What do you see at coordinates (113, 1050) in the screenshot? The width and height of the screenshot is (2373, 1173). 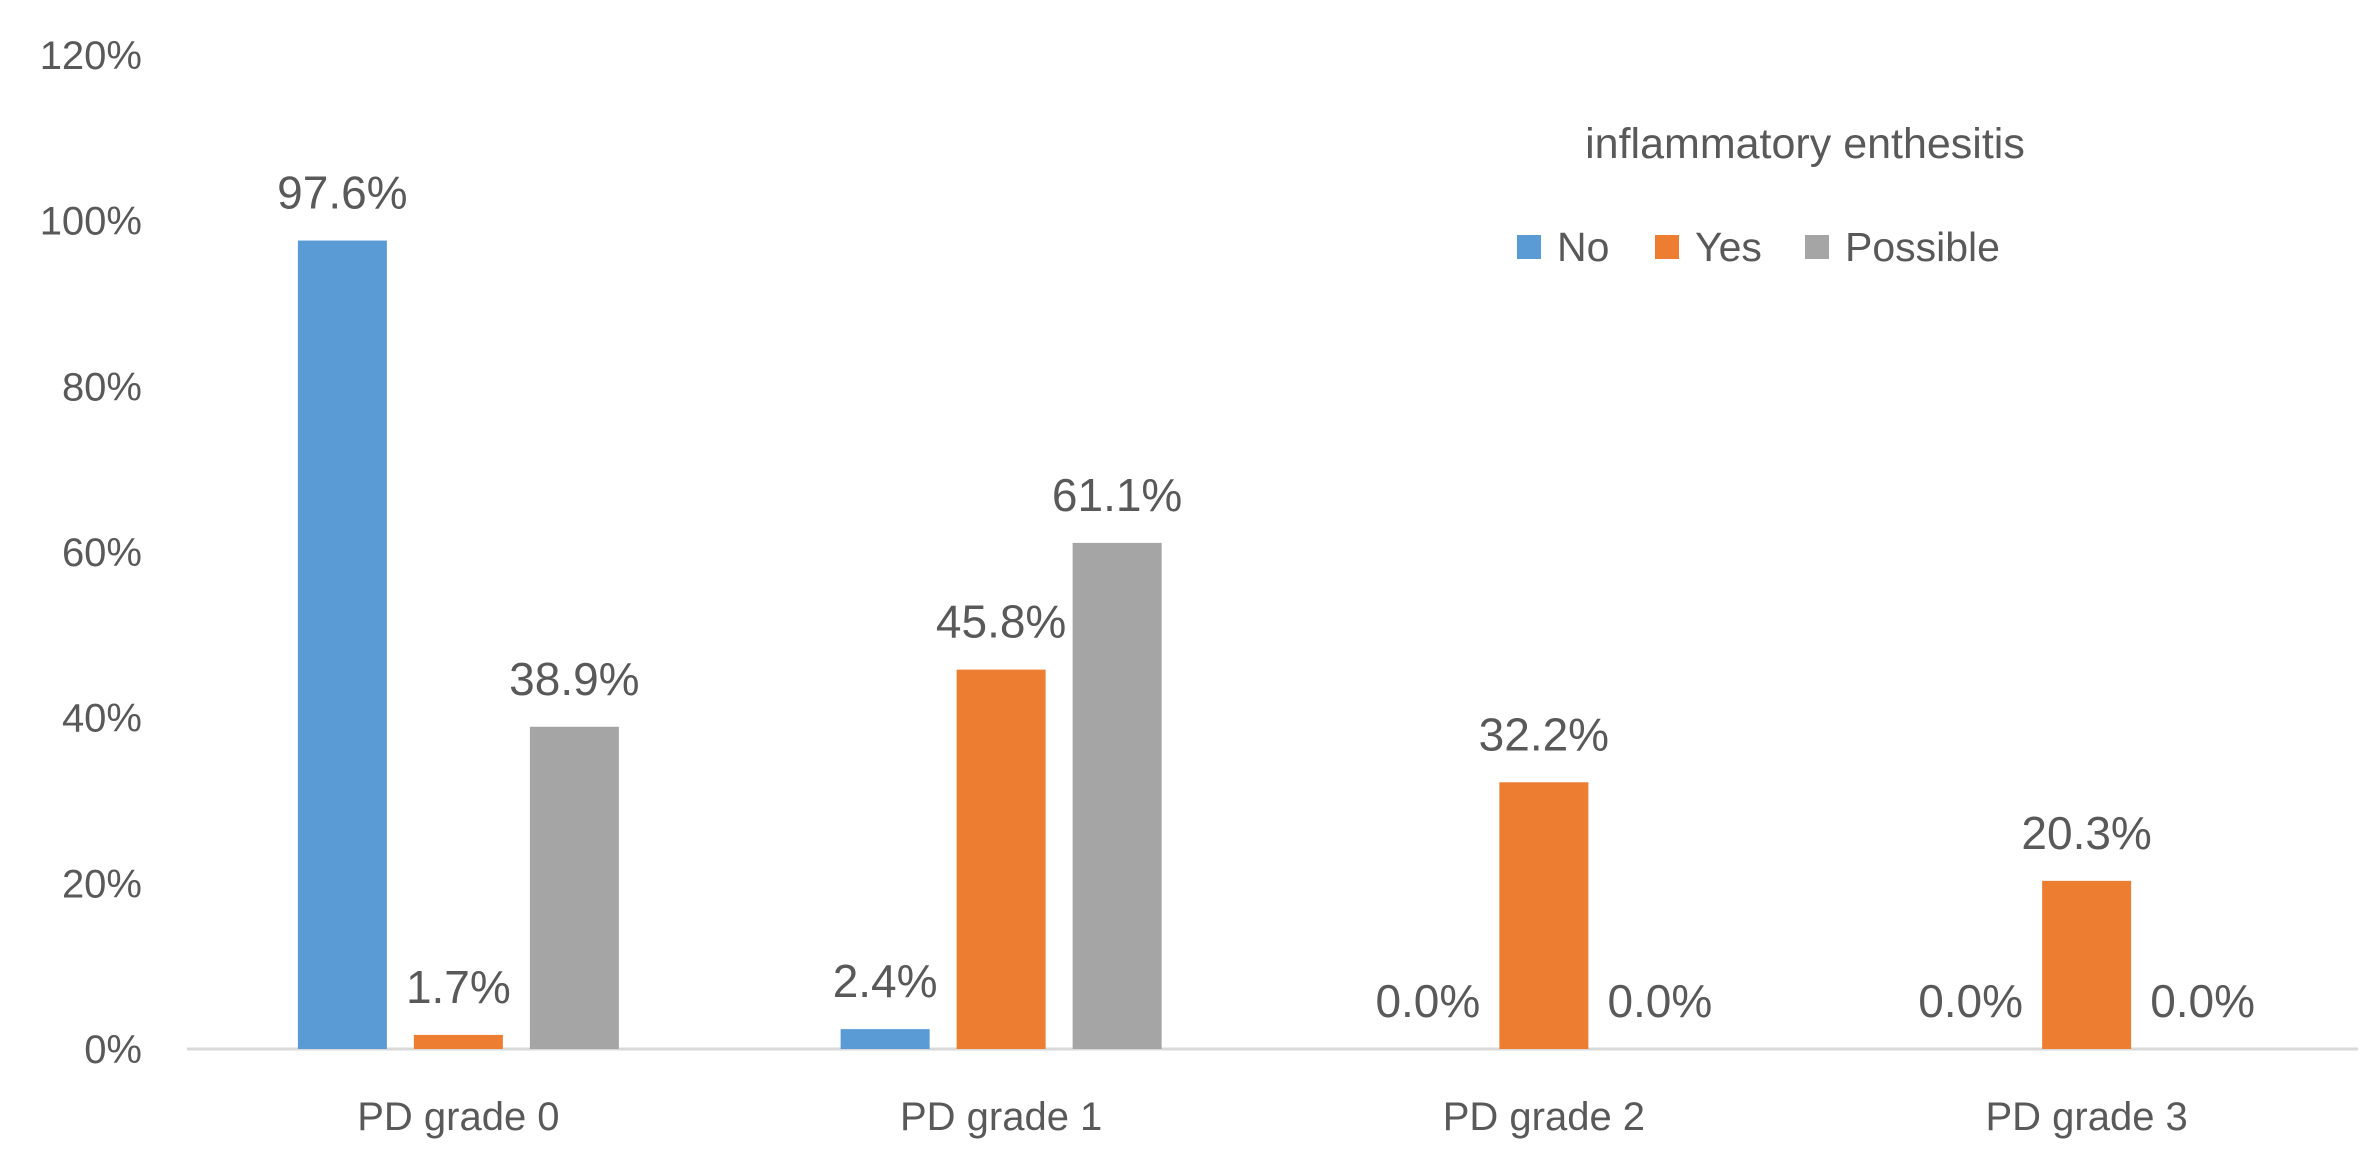 I see `y-tick-label: 0%` at bounding box center [113, 1050].